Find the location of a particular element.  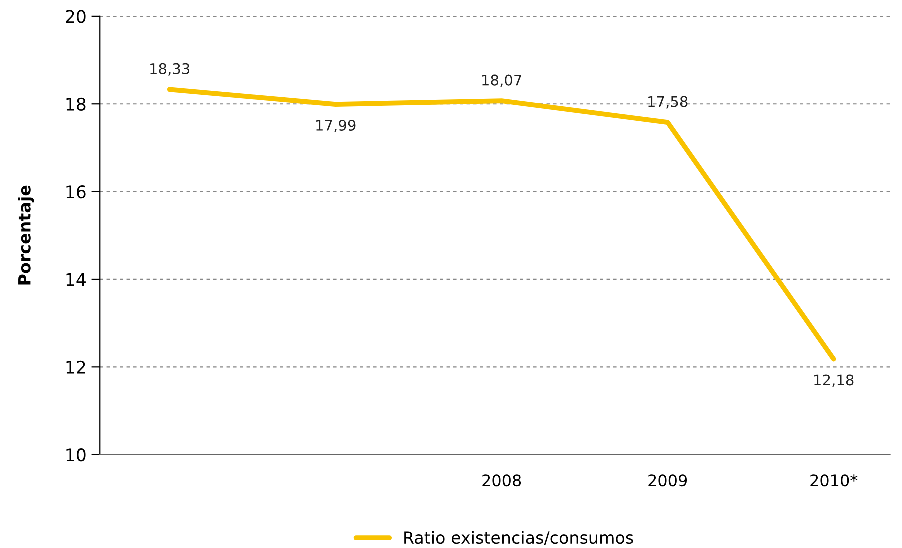

y-tick-label: 16 is located at coordinates (76, 192).